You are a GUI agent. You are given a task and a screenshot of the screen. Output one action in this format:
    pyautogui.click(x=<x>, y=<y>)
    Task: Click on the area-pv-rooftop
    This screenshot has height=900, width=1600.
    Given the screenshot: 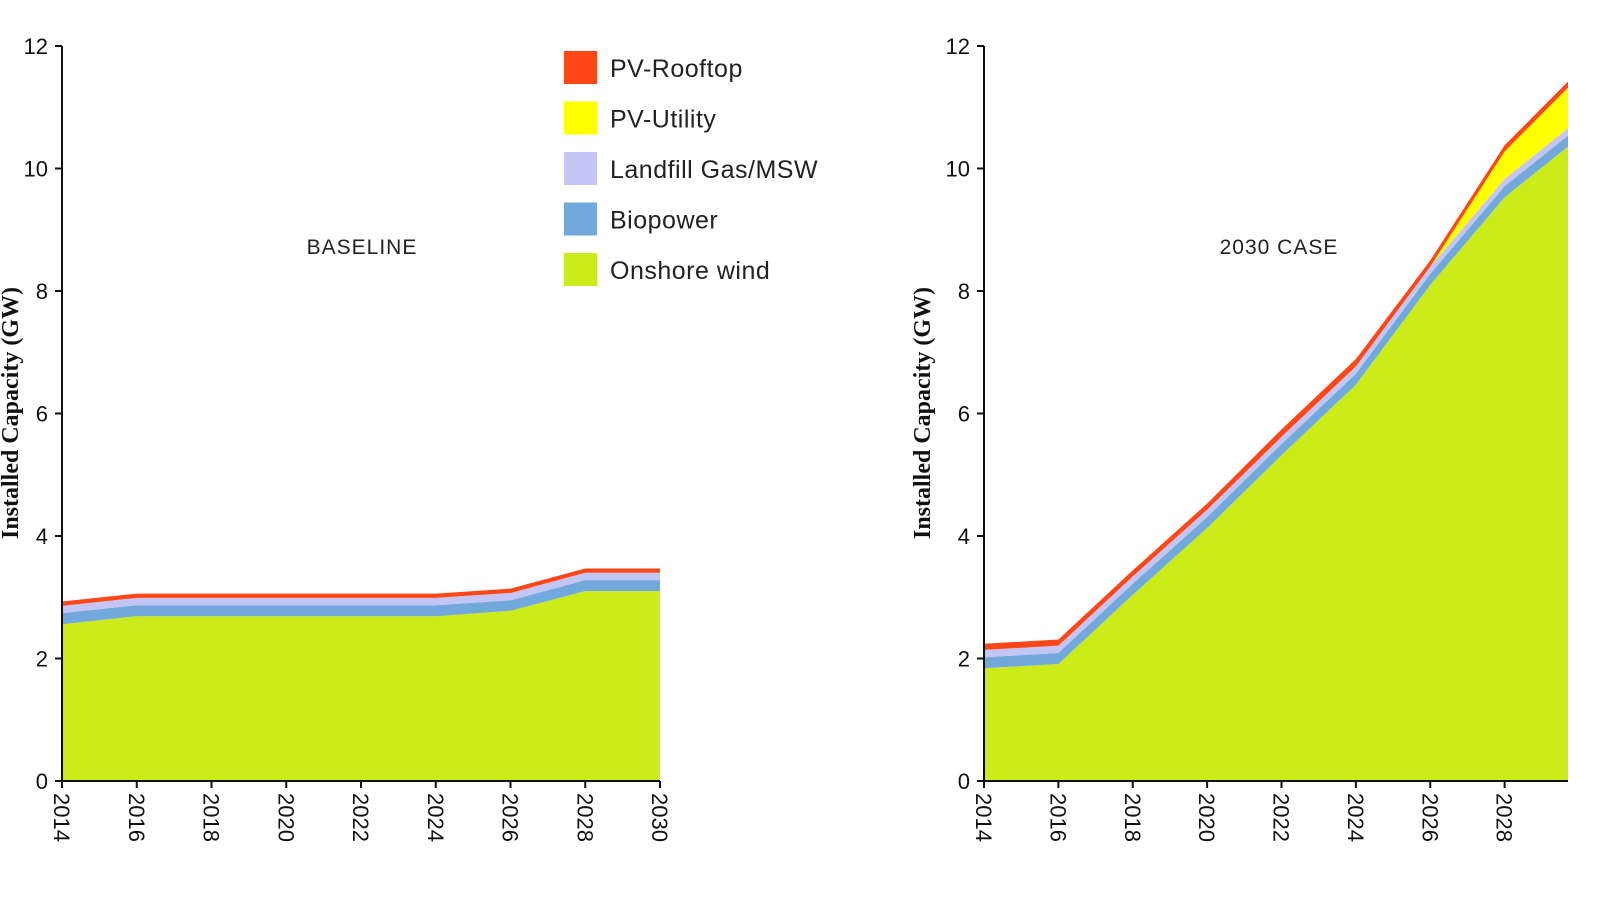 What is the action you would take?
    pyautogui.click(x=361, y=587)
    